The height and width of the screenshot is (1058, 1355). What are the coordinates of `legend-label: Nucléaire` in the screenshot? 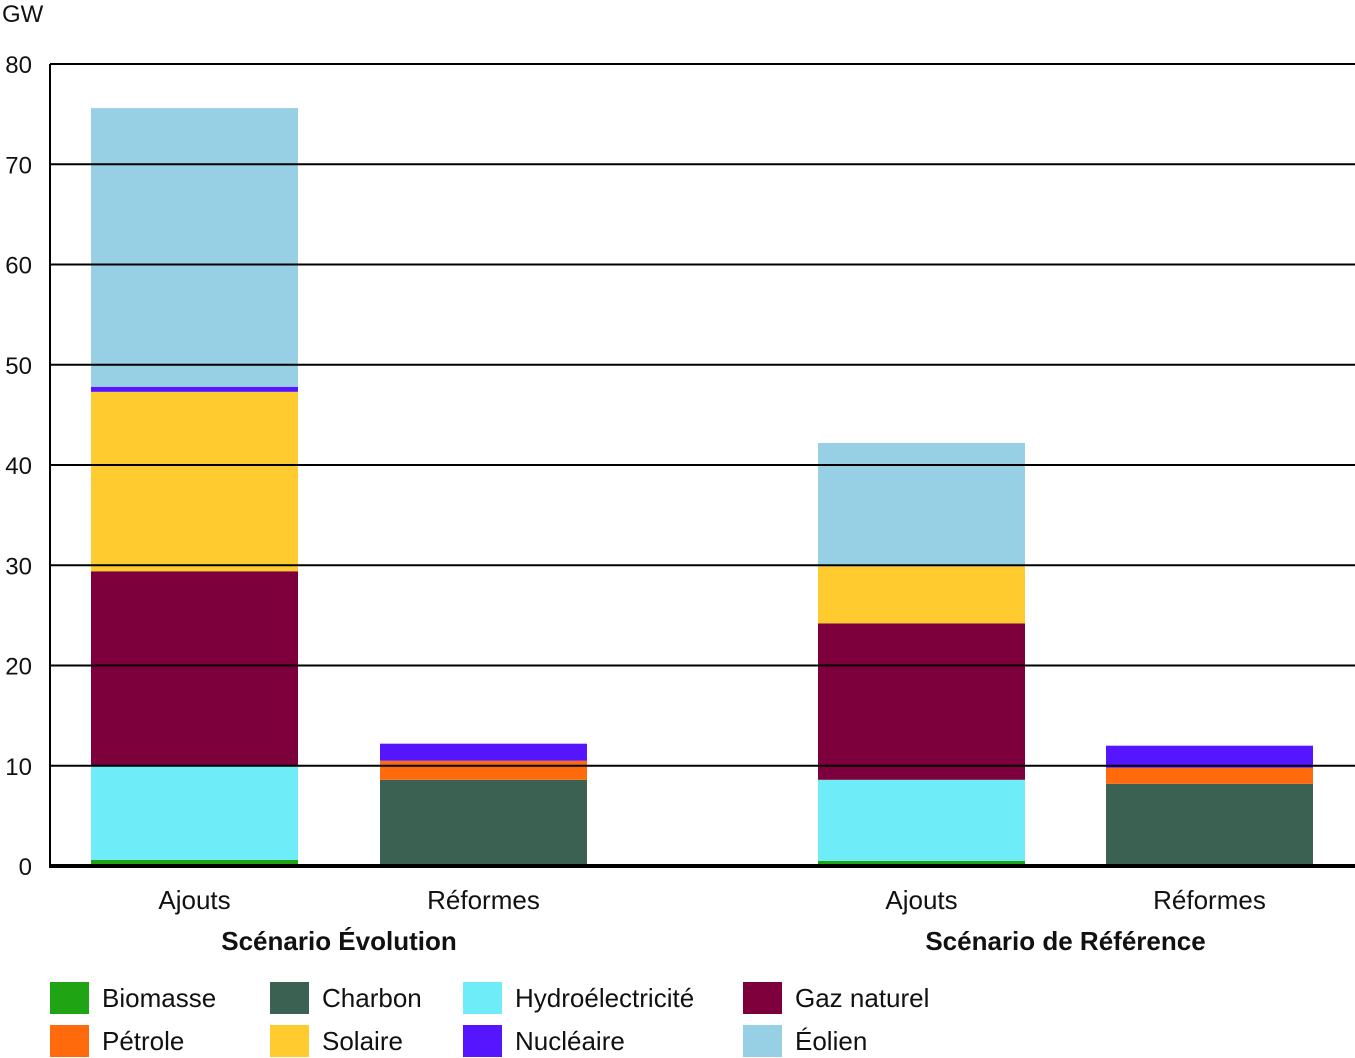 It's located at (570, 1041).